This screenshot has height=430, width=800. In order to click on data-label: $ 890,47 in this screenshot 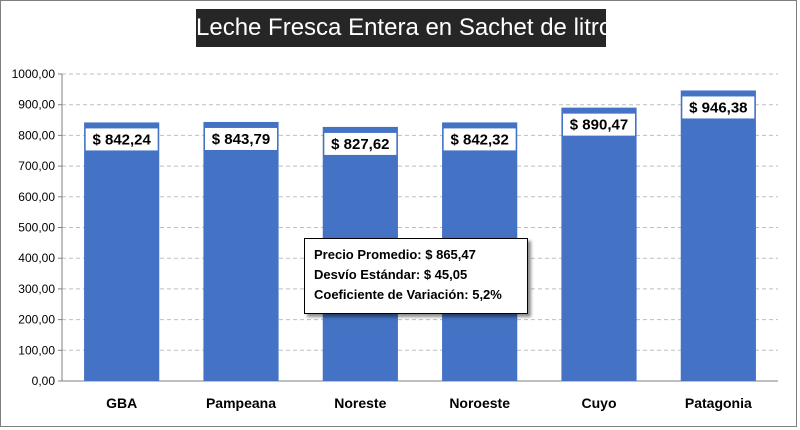, I will do `click(599, 125)`.